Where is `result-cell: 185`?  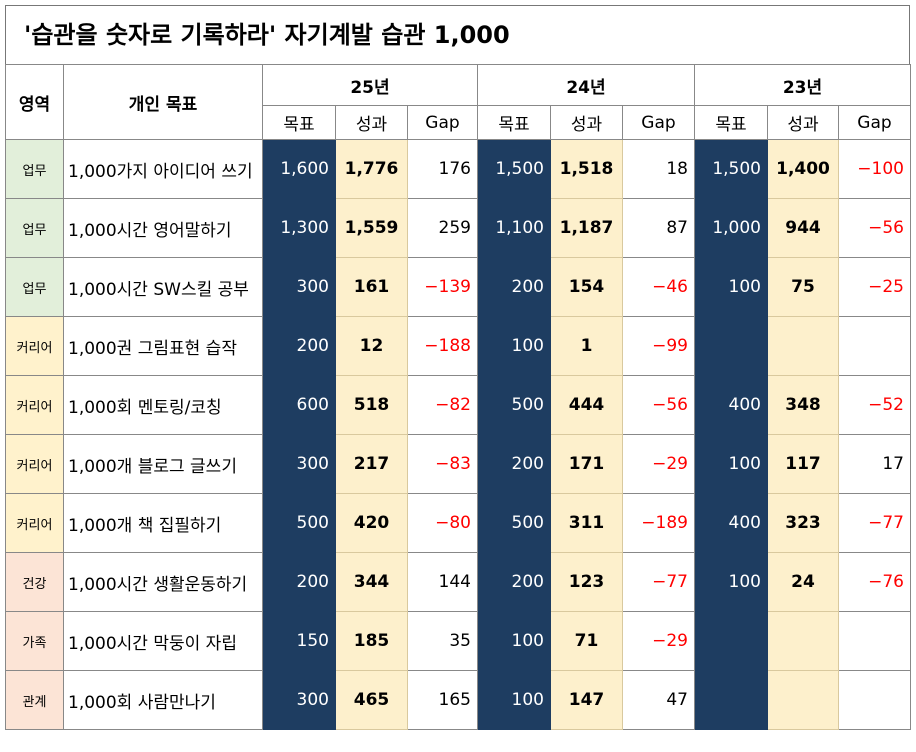
result-cell: 185 is located at coordinates (371, 641).